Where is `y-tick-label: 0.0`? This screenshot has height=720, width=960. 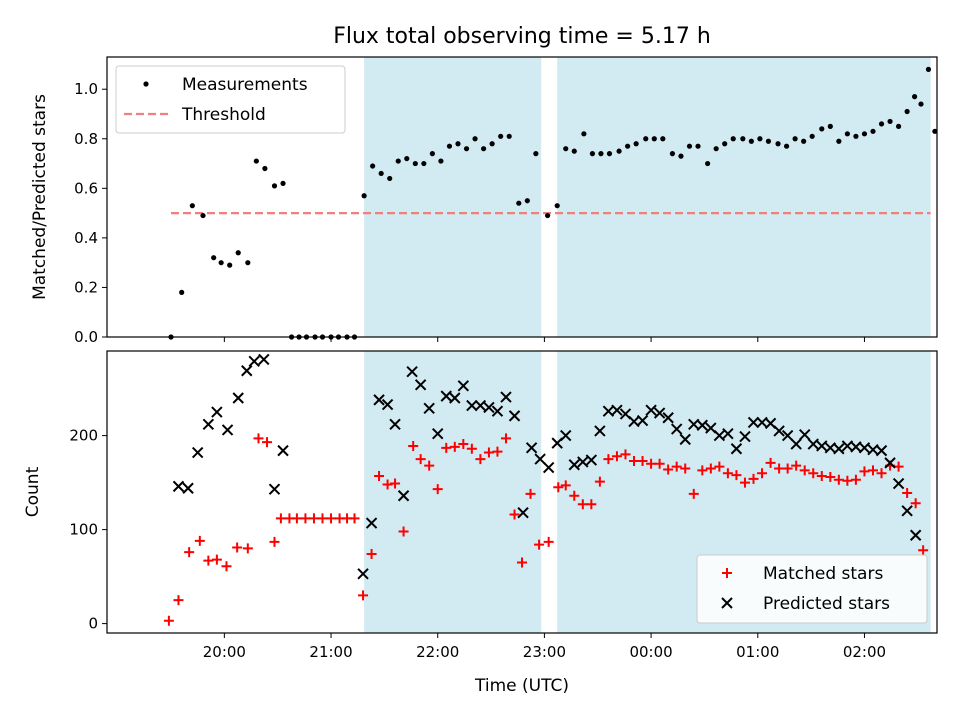
y-tick-label: 0.0 is located at coordinates (86, 337).